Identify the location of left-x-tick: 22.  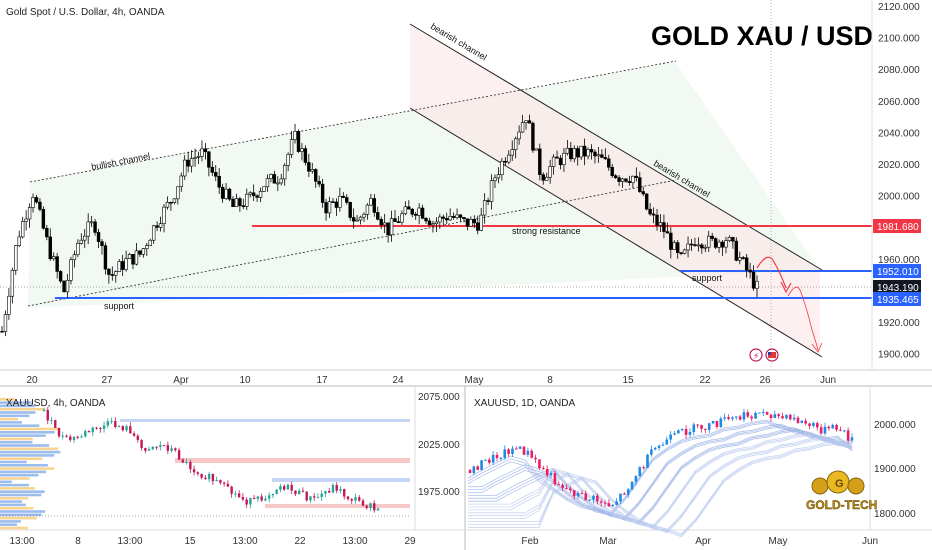
(300, 541).